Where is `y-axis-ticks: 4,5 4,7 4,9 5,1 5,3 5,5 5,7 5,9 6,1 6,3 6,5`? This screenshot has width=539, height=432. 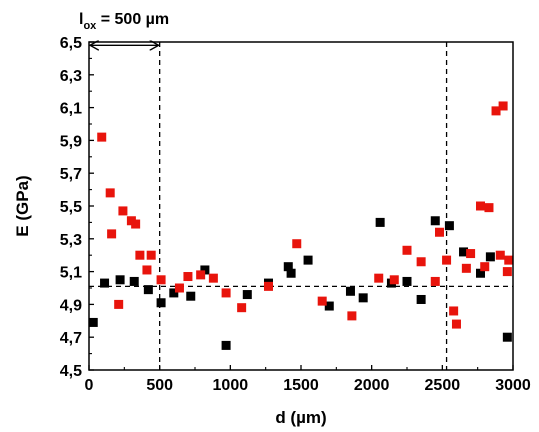
y-axis-ticks: 4,5 4,7 4,9 5,1 5,3 5,5 5,7 5,9 6,1 6,3 6,5 is located at coordinates (77, 207).